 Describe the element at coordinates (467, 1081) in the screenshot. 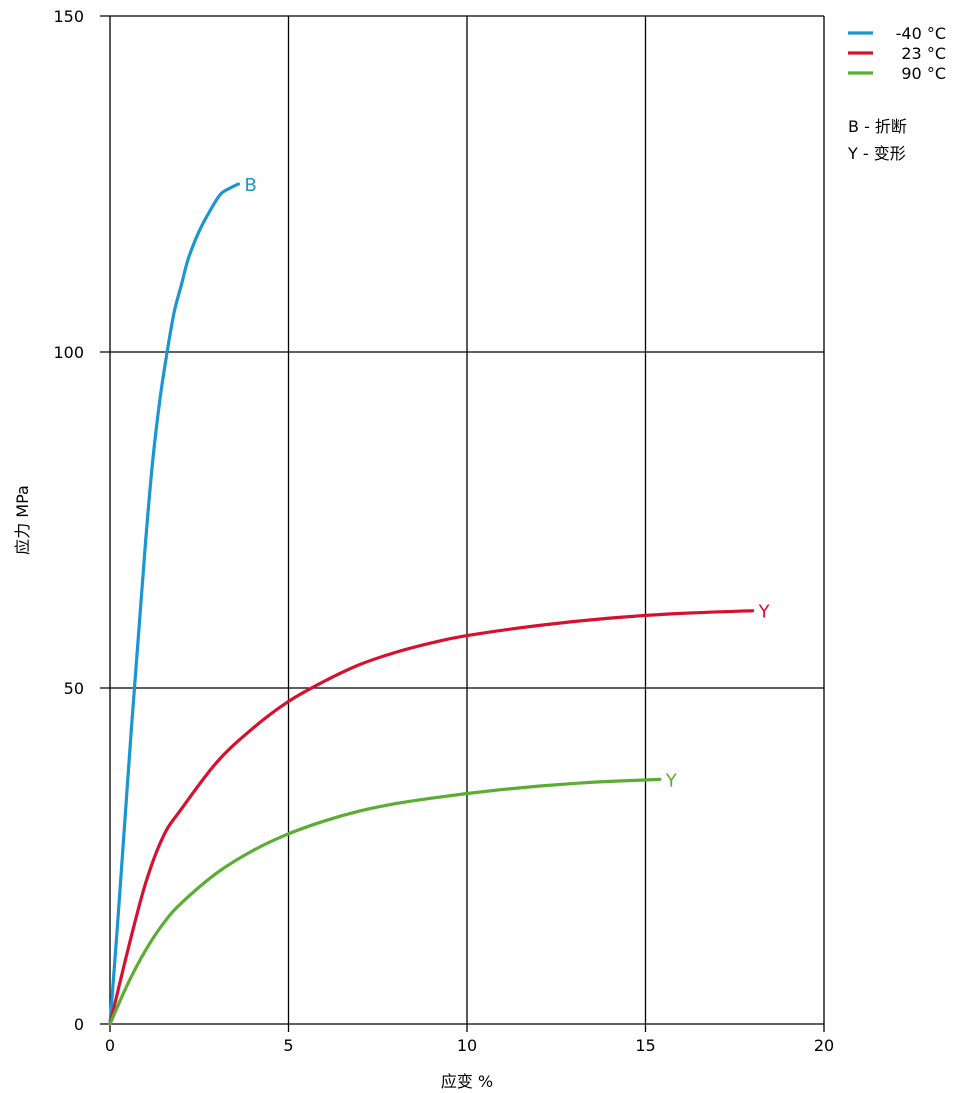

I see `x-axis-title: 应变 %` at that location.